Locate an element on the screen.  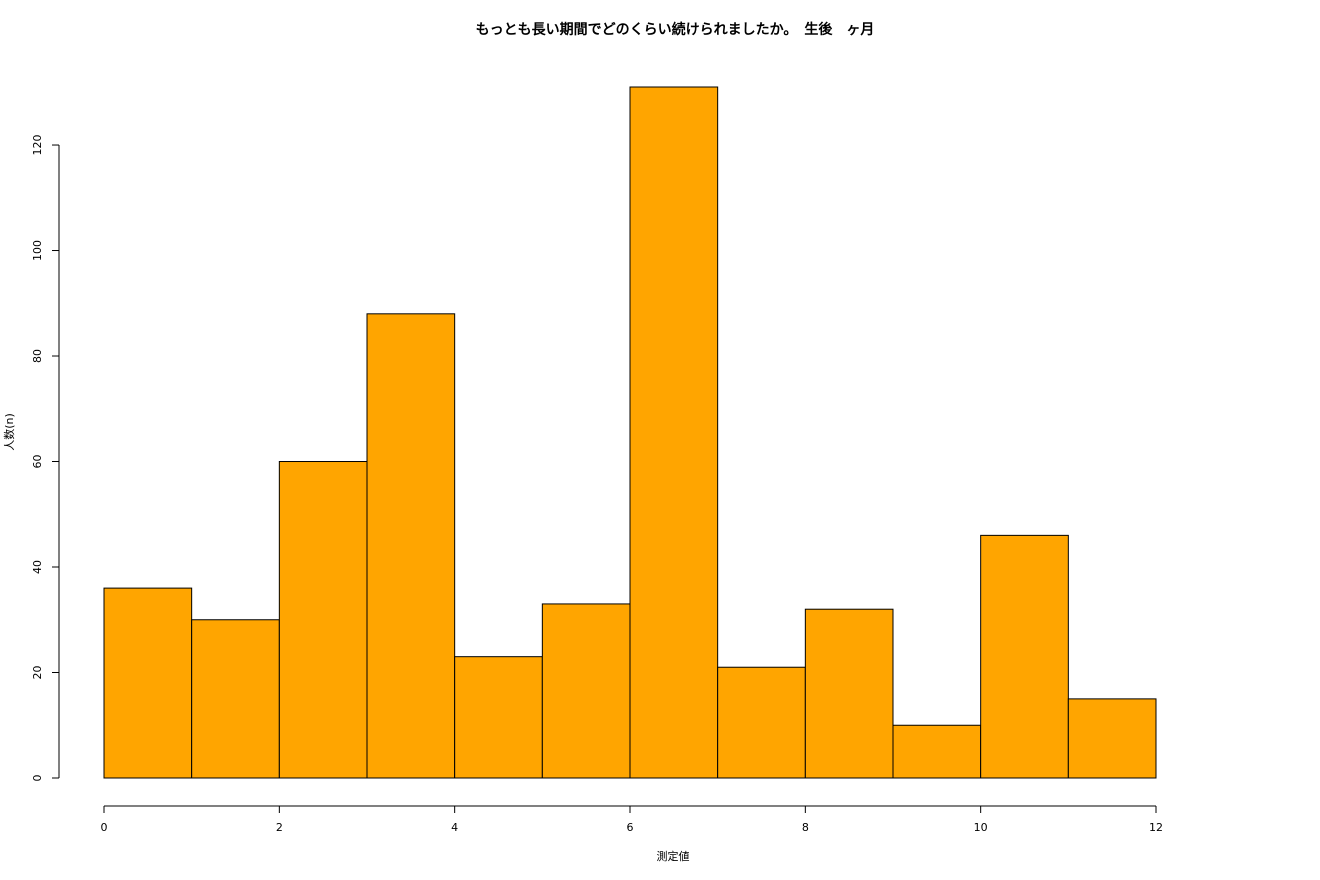
y-tick-label: 40 is located at coordinates (37, 567).